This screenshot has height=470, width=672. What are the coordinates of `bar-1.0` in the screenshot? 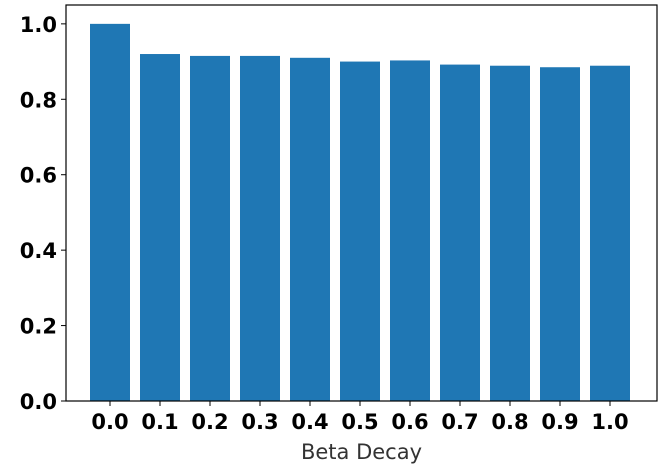 It's located at (610, 233).